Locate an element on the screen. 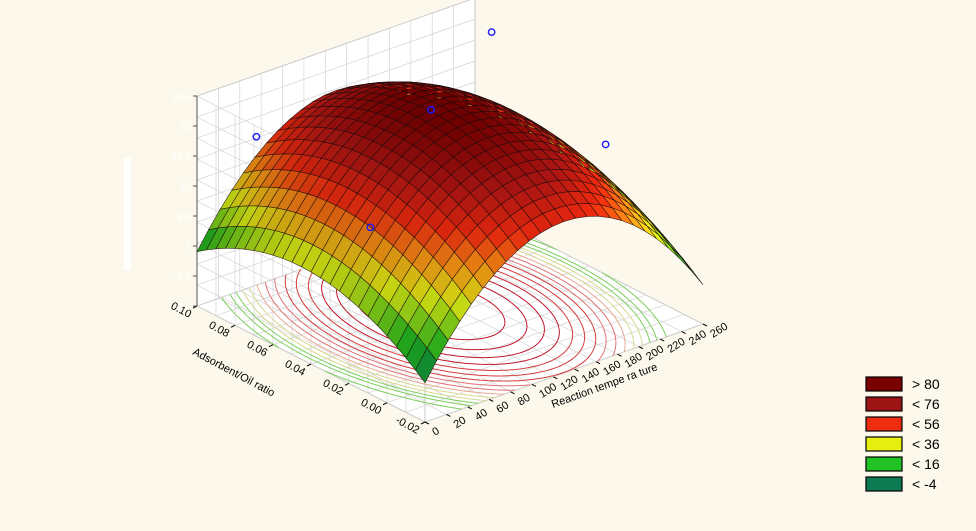 The height and width of the screenshot is (531, 976). z-tick-label: 17.8 is located at coordinates (182, 157).